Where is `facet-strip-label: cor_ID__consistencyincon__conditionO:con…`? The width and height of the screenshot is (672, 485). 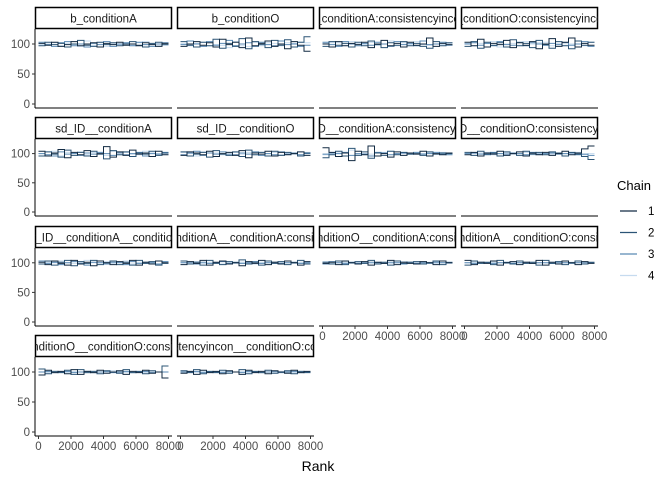 facet-strip-label: cor_ID__consistencyincon__conditionO:con… is located at coordinates (245, 348).